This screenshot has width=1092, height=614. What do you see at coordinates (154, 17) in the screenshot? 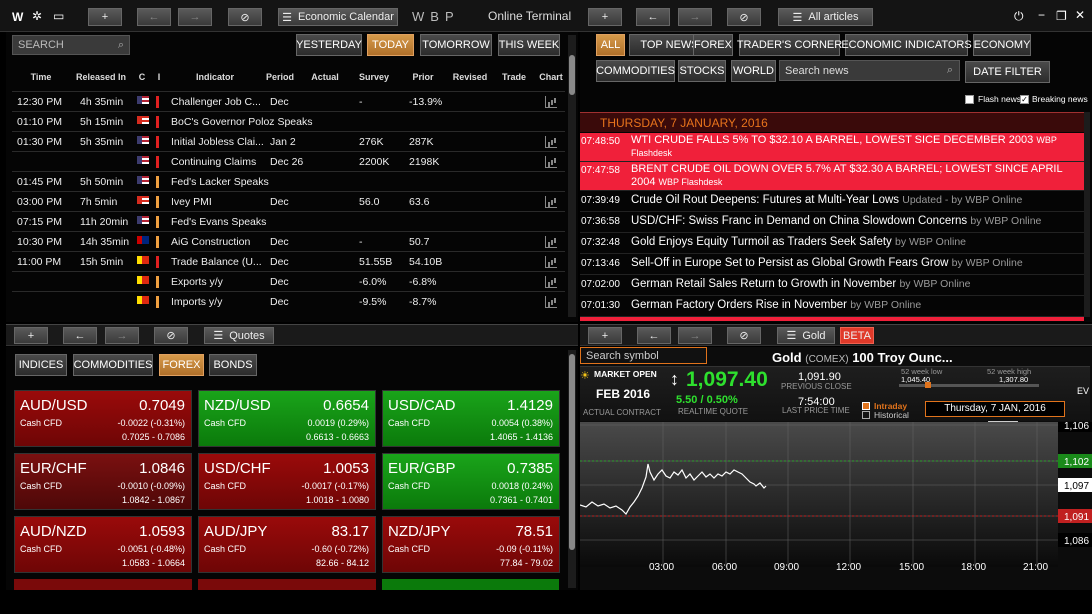
I see `back-button: ←` at bounding box center [154, 17].